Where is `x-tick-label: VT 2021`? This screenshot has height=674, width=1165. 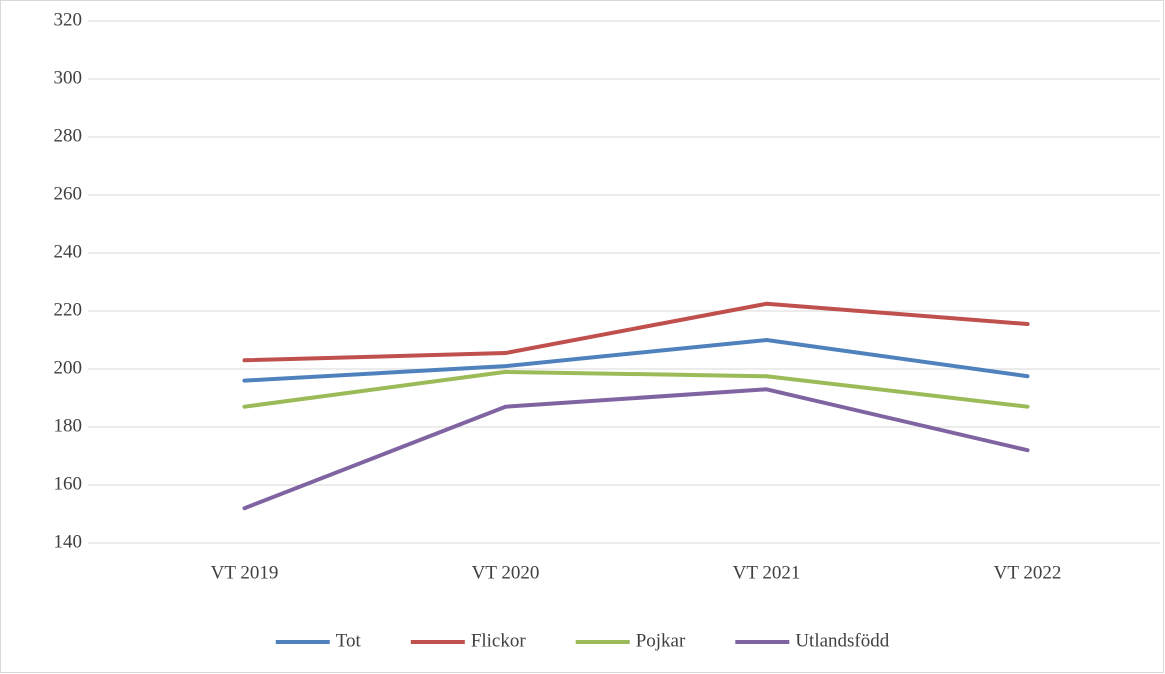
x-tick-label: VT 2021 is located at coordinates (767, 572).